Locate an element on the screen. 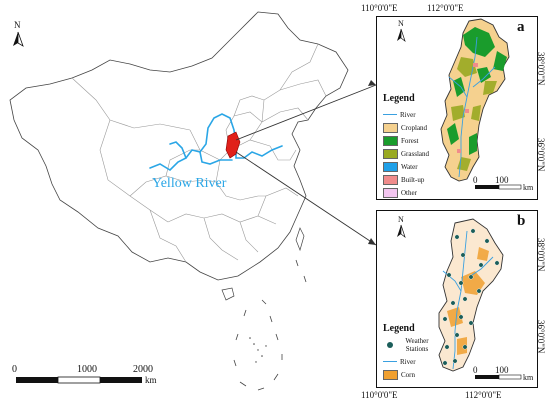 This screenshot has width=550, height=406. legend-item-cropland: Cropland is located at coordinates (412, 127).